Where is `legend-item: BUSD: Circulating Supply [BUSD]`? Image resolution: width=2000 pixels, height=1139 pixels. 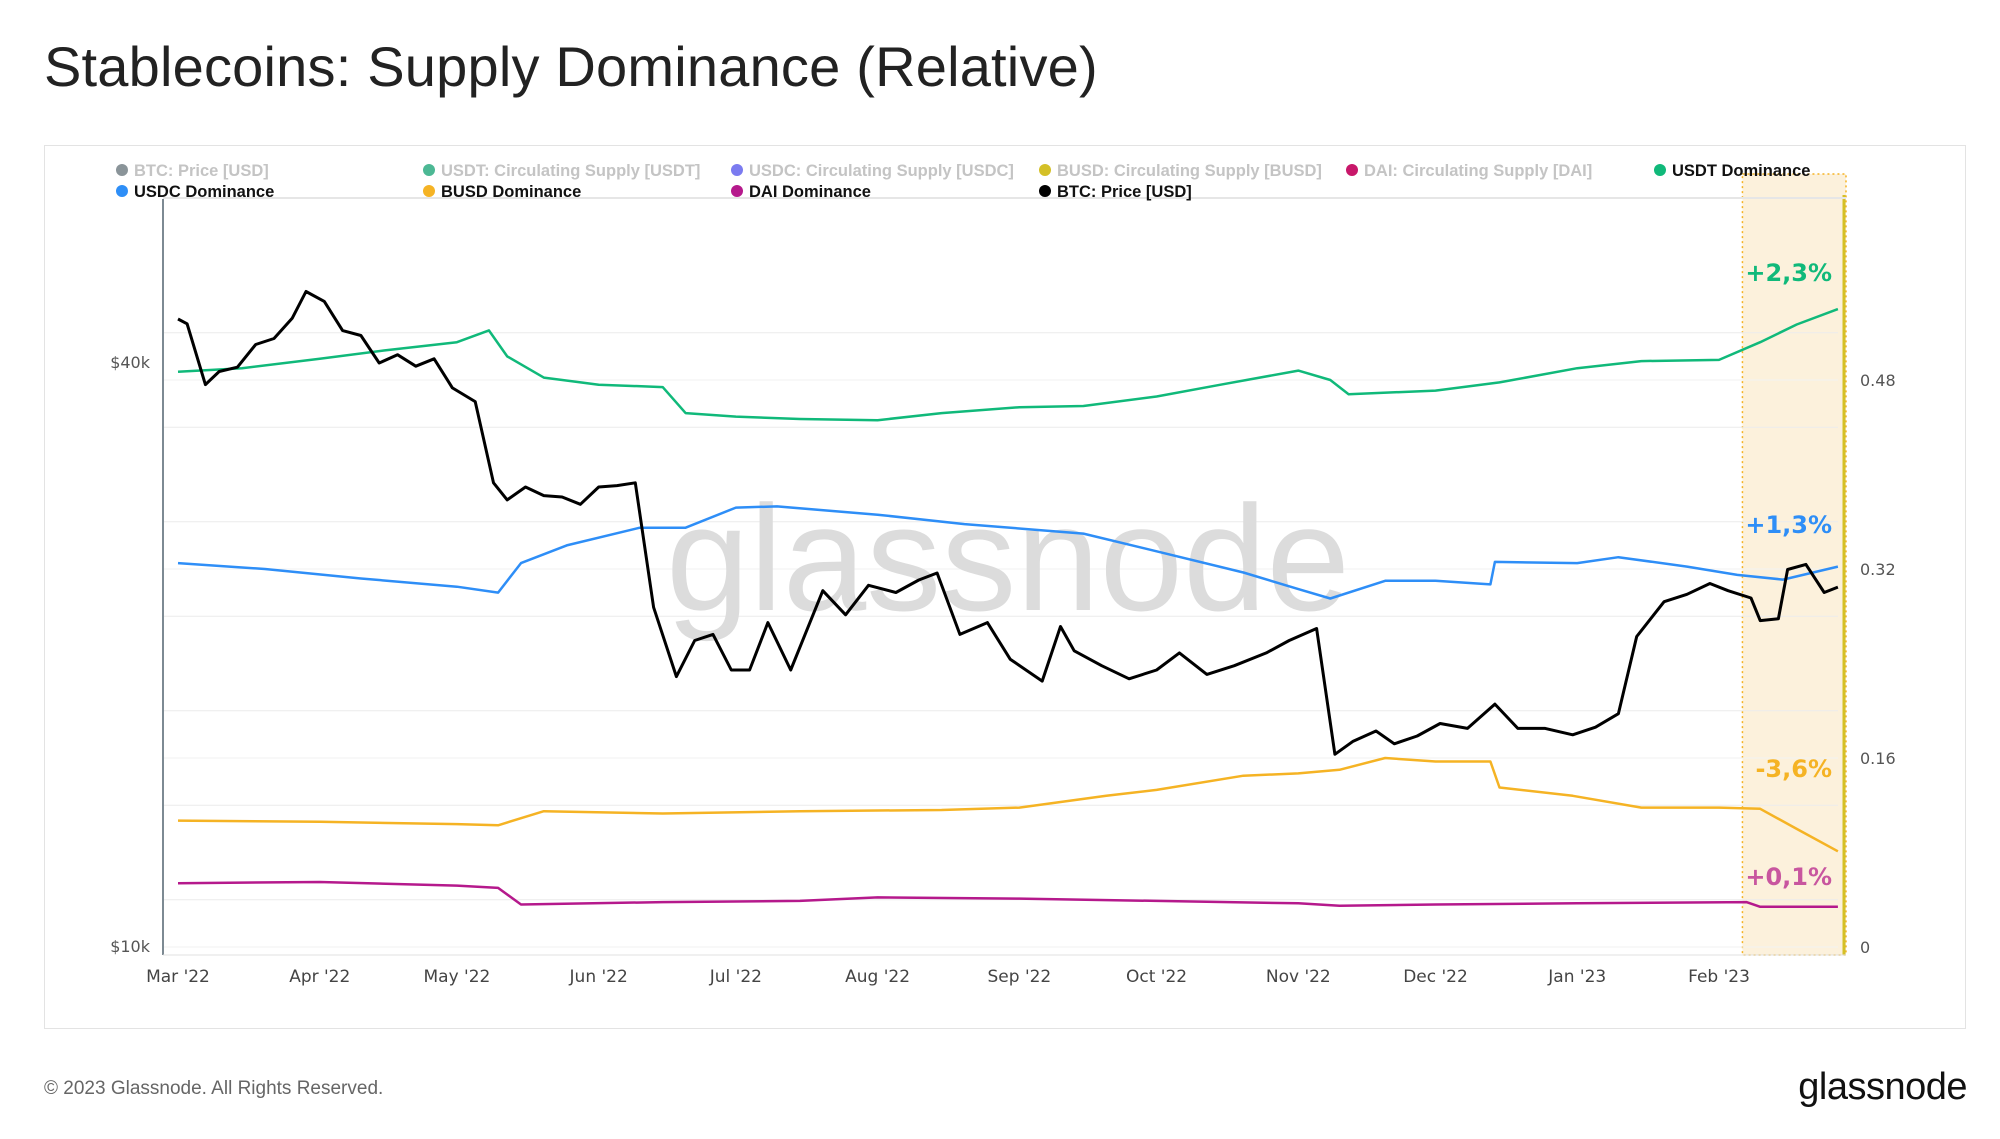
legend-item: BUSD: Circulating Supply [BUSD] is located at coordinates (1180, 171).